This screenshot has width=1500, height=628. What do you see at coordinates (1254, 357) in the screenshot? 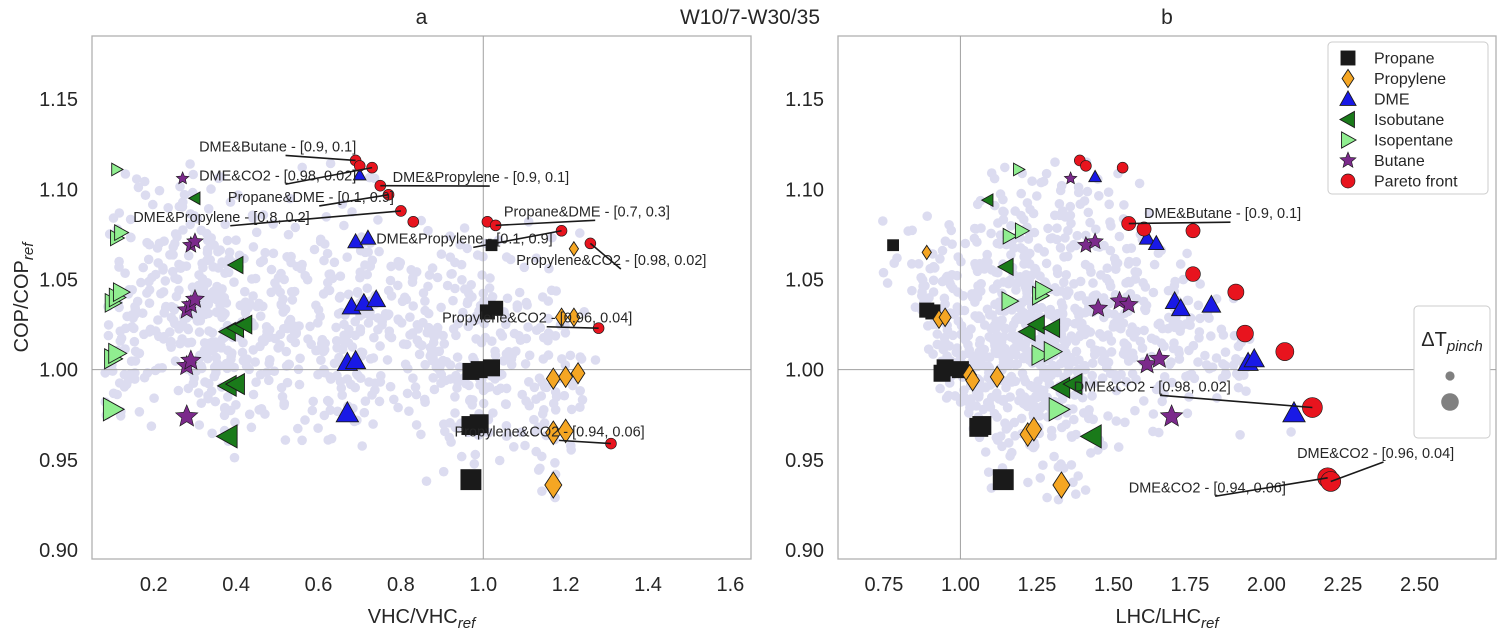
I see `point-dme` at bounding box center [1254, 357].